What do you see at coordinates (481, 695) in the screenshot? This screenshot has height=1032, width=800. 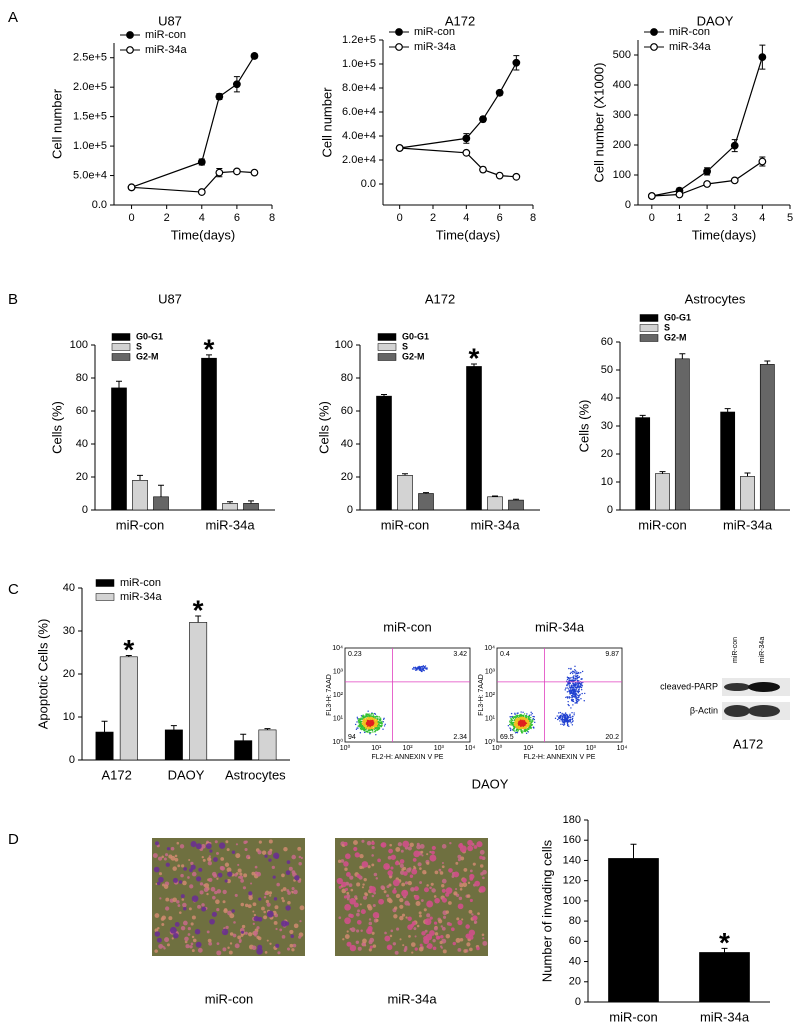 I see `flow-y-label: FL3-H: 7AAD` at bounding box center [481, 695].